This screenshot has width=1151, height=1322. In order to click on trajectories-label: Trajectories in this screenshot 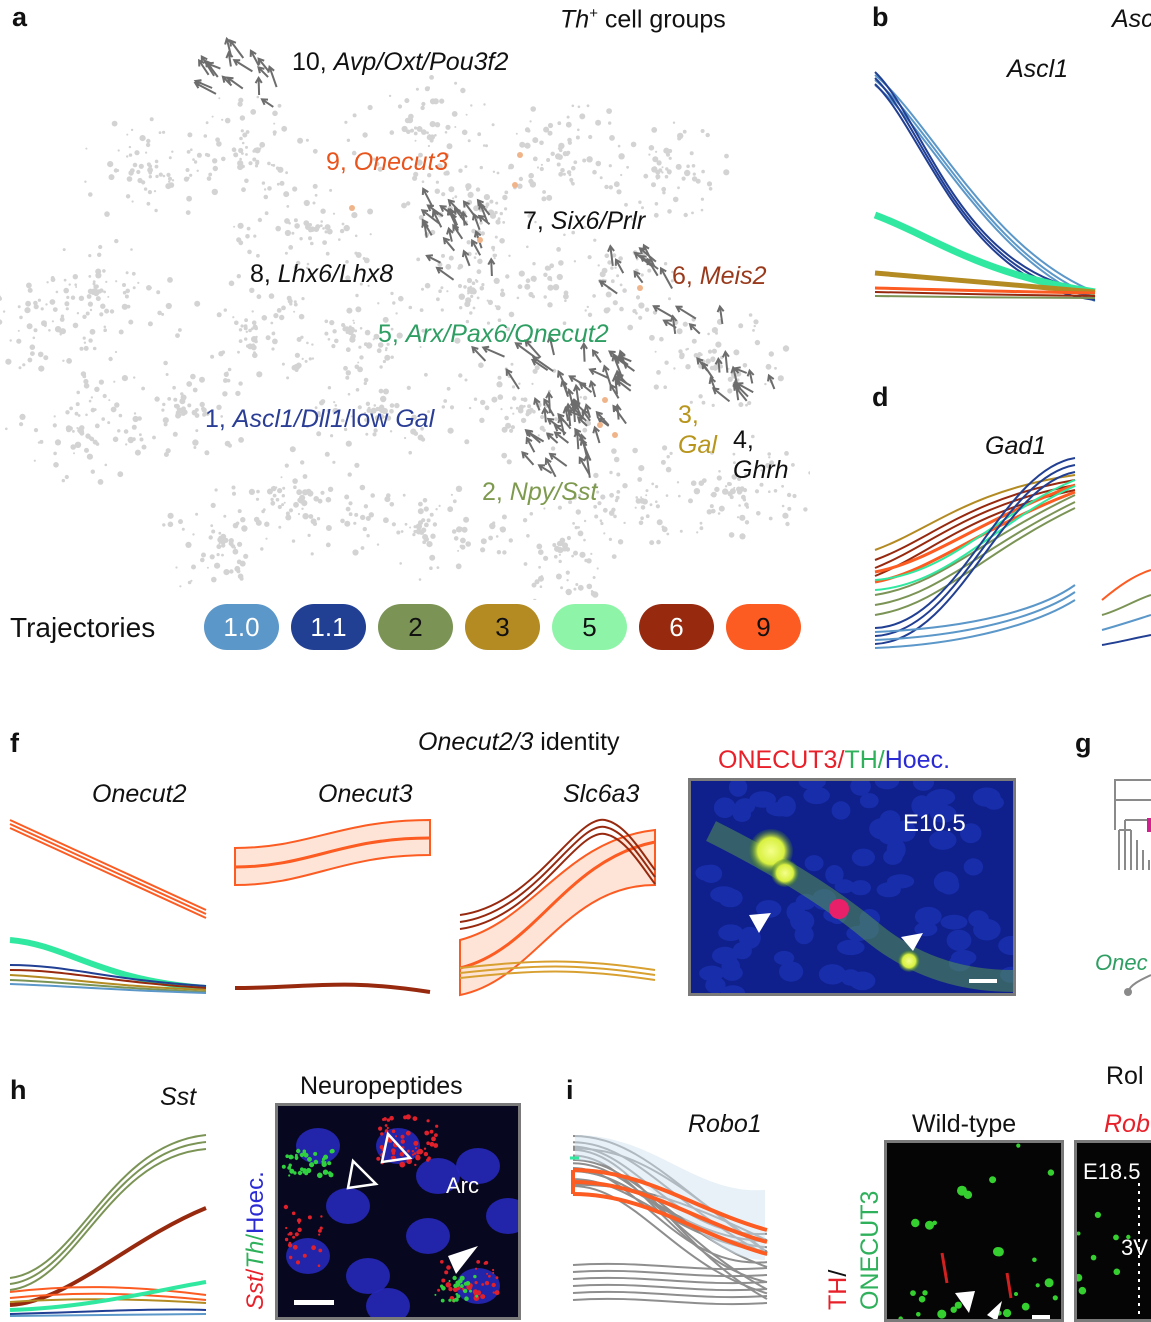, I will do `click(83, 627)`.